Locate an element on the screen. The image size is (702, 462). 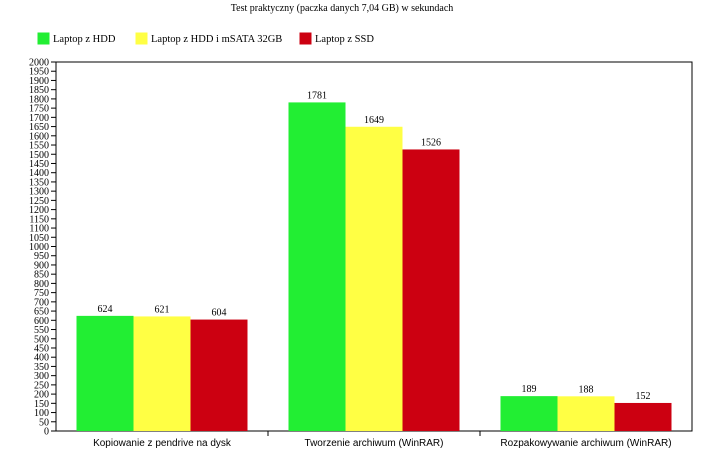
y-tick-label: 400 is located at coordinates (41, 358).